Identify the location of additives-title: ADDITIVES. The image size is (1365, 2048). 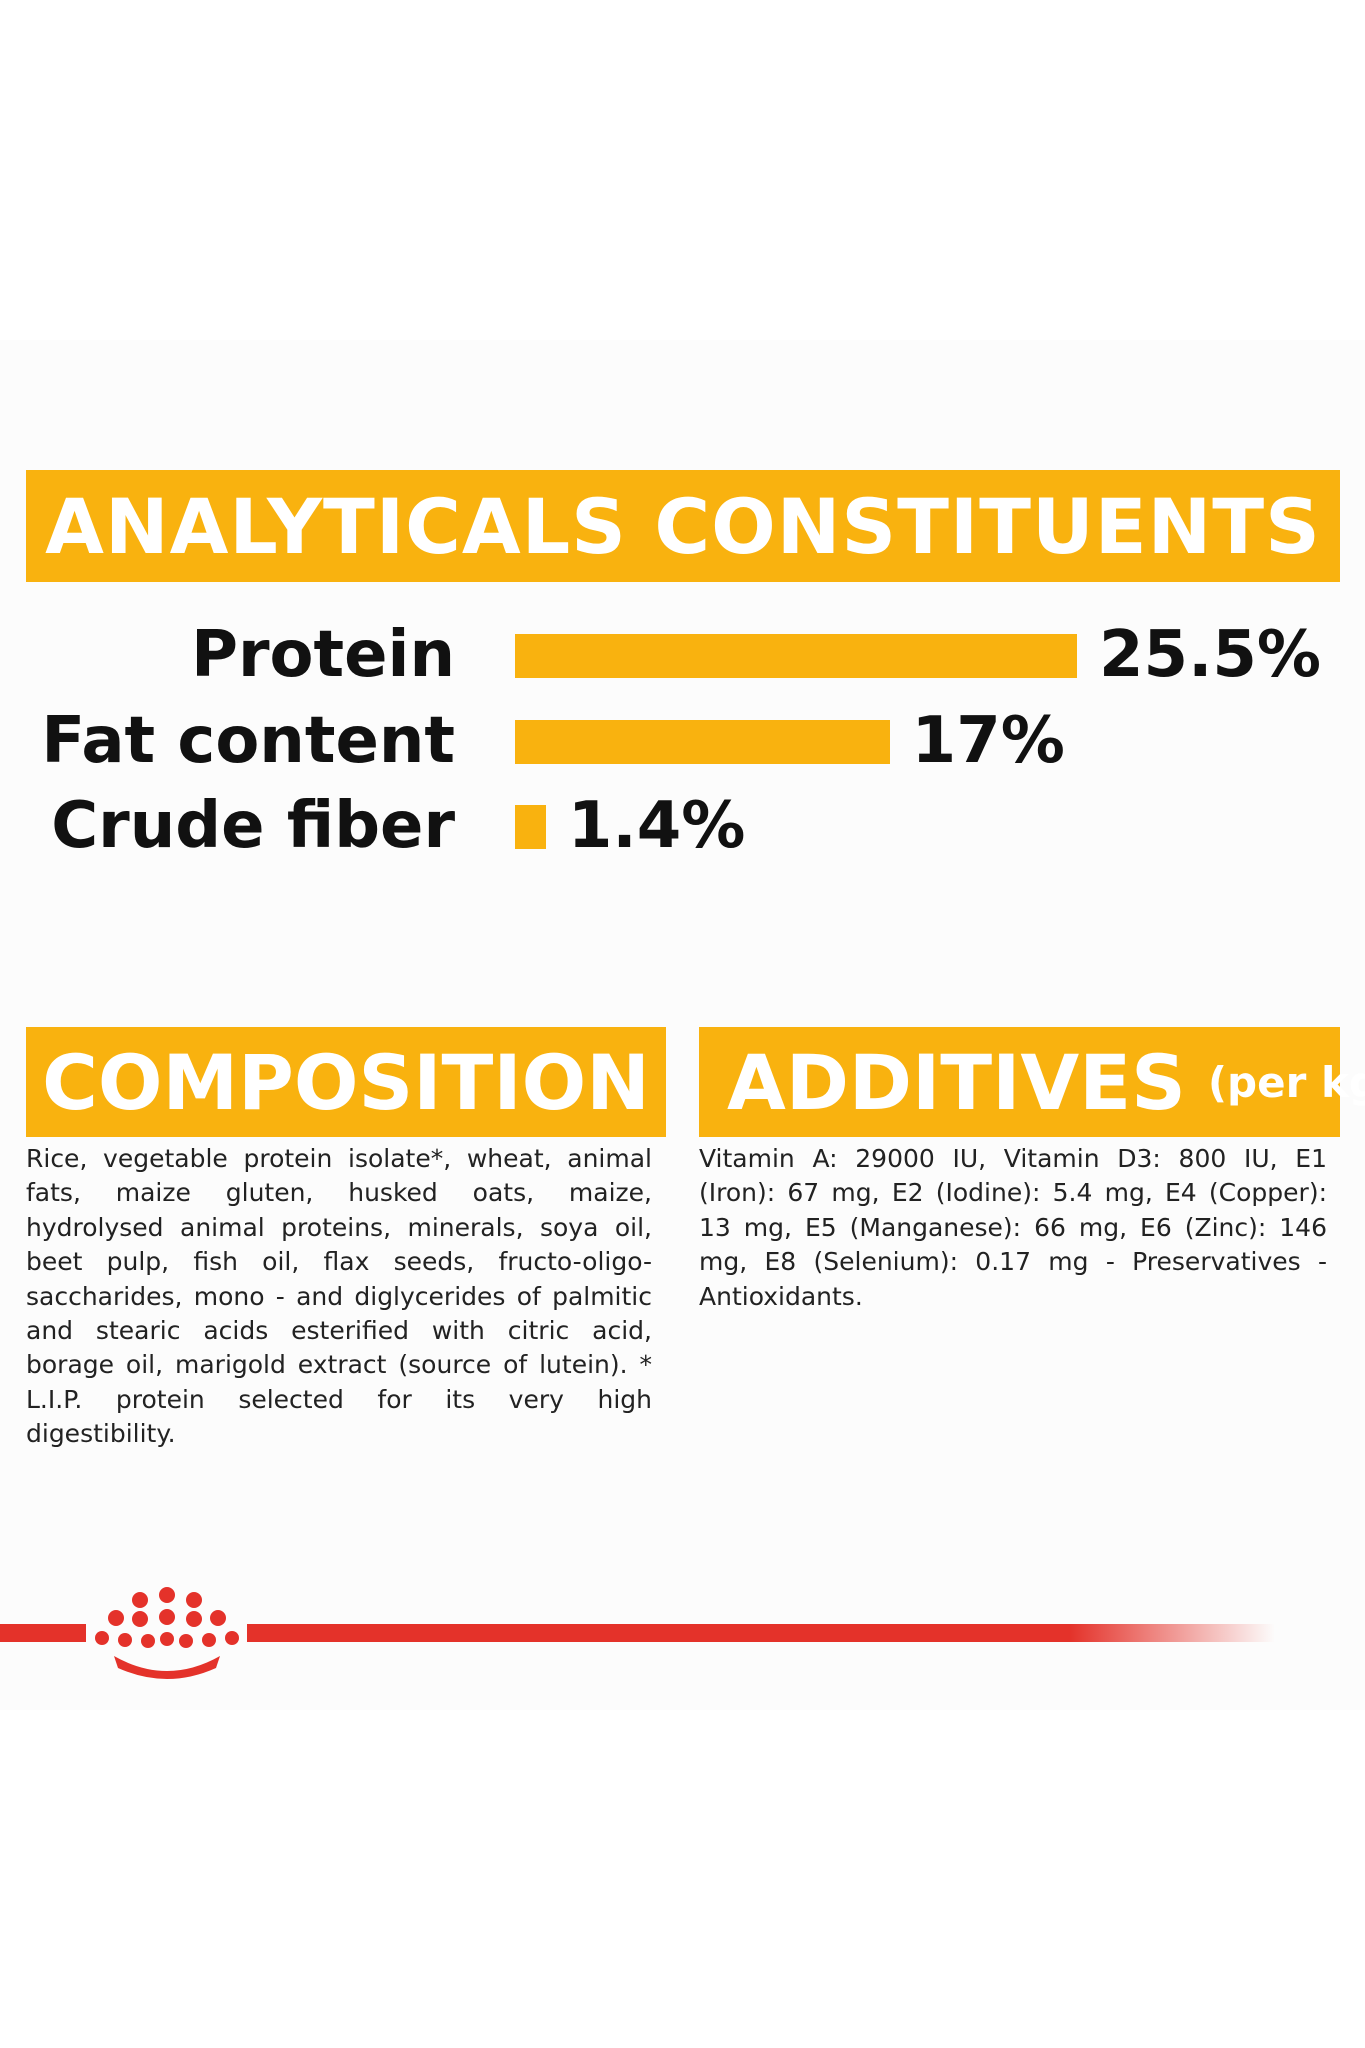
(956, 1082).